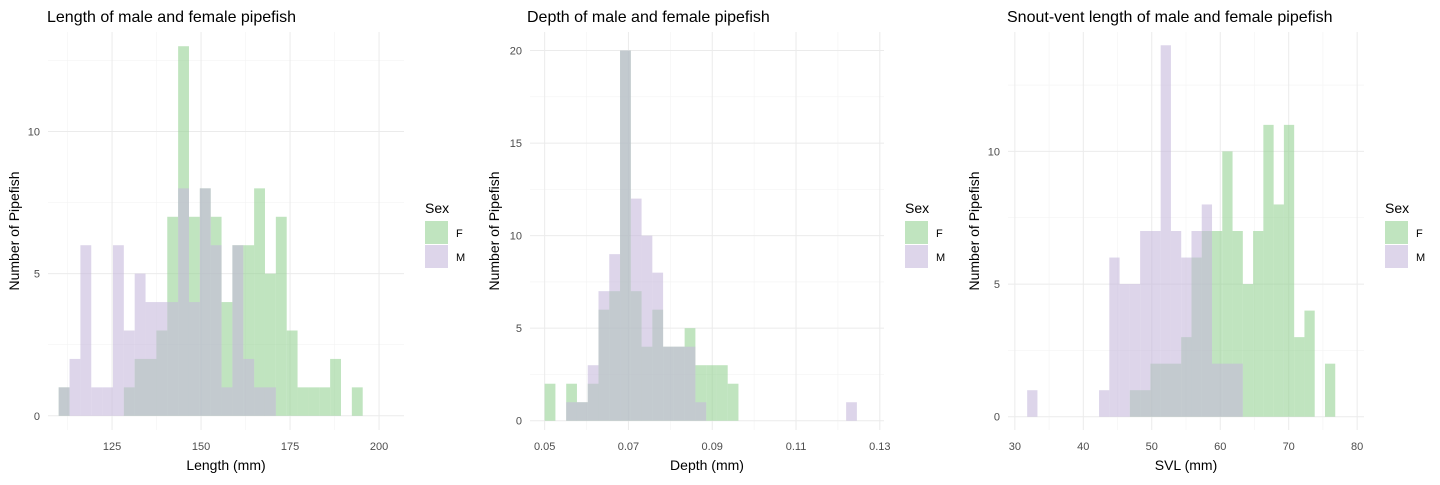  I want to click on x-axis-label: SVL (mm), so click(1186, 465).